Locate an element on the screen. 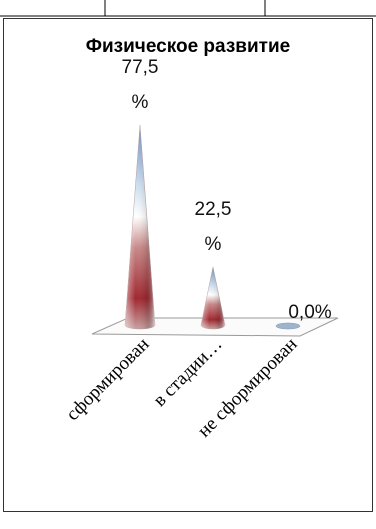  cone is located at coordinates (288, 326).